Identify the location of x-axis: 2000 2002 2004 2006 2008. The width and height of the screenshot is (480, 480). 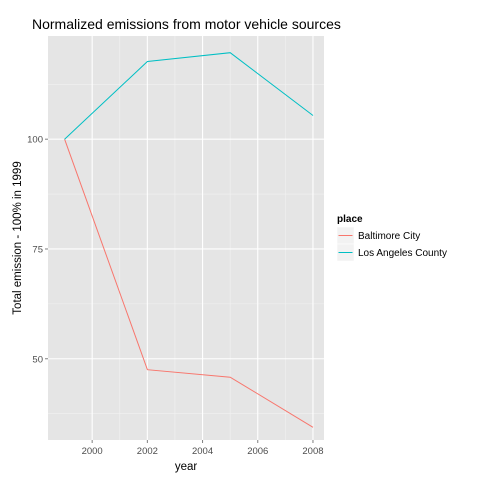
(203, 448).